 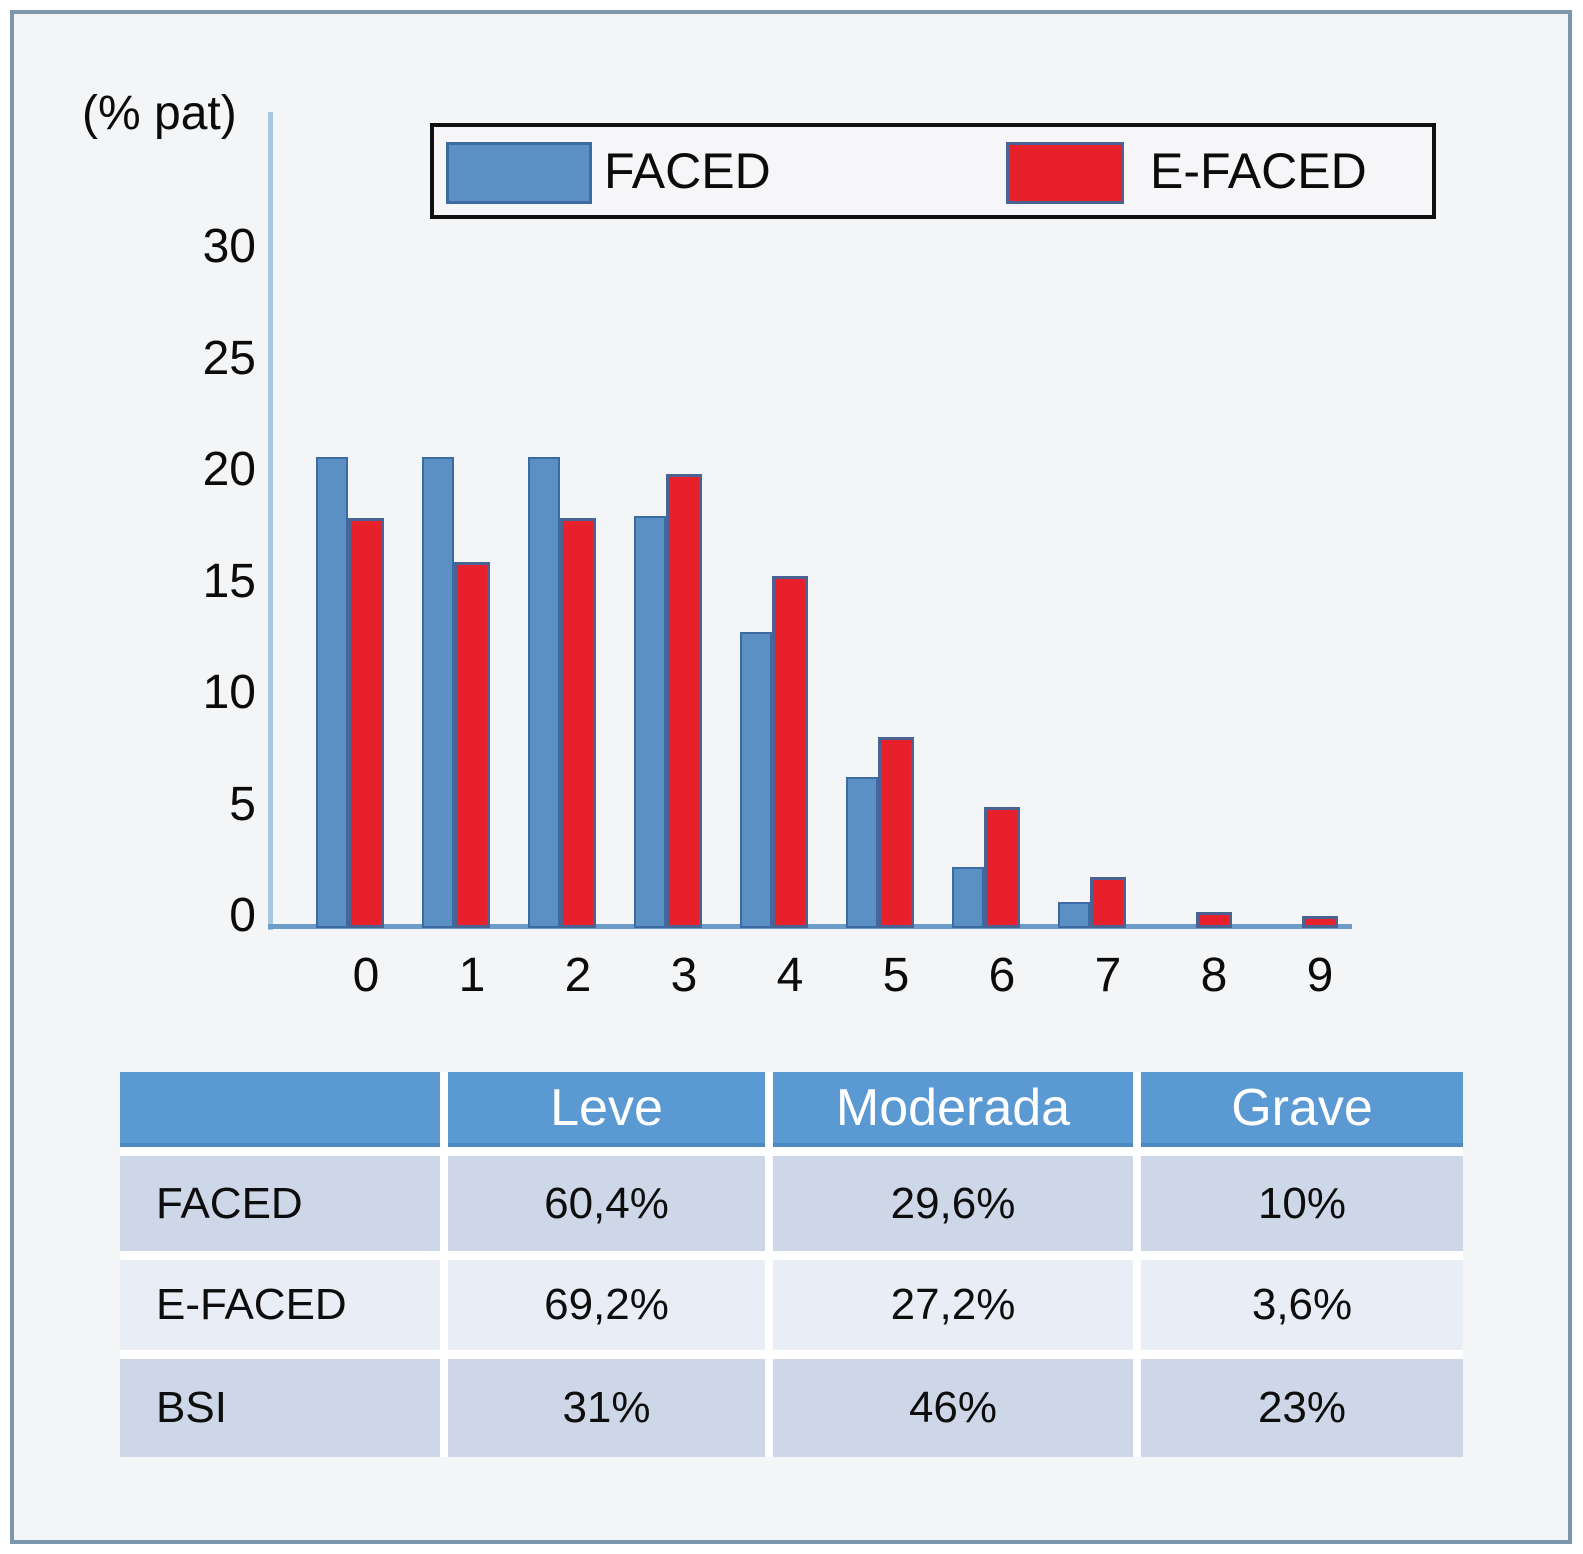 I want to click on x-tick-label: 8, so click(x=1214, y=975).